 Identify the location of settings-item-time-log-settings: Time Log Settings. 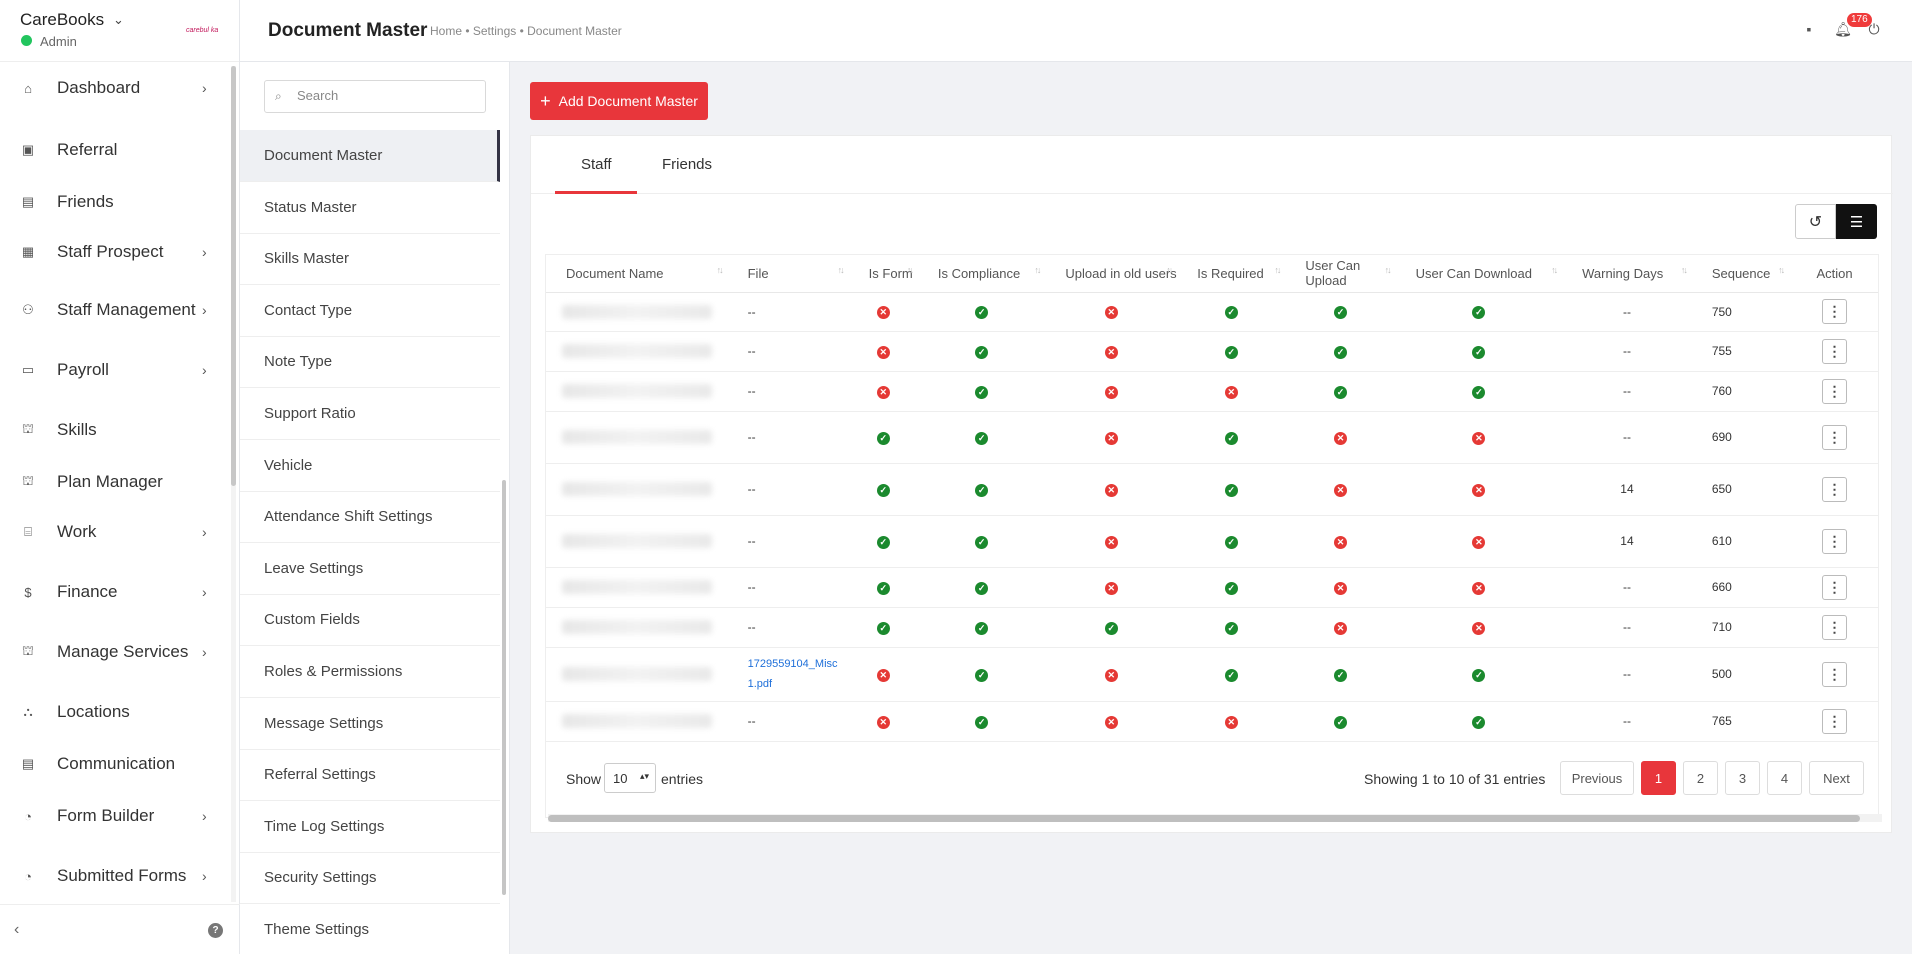
(370, 827).